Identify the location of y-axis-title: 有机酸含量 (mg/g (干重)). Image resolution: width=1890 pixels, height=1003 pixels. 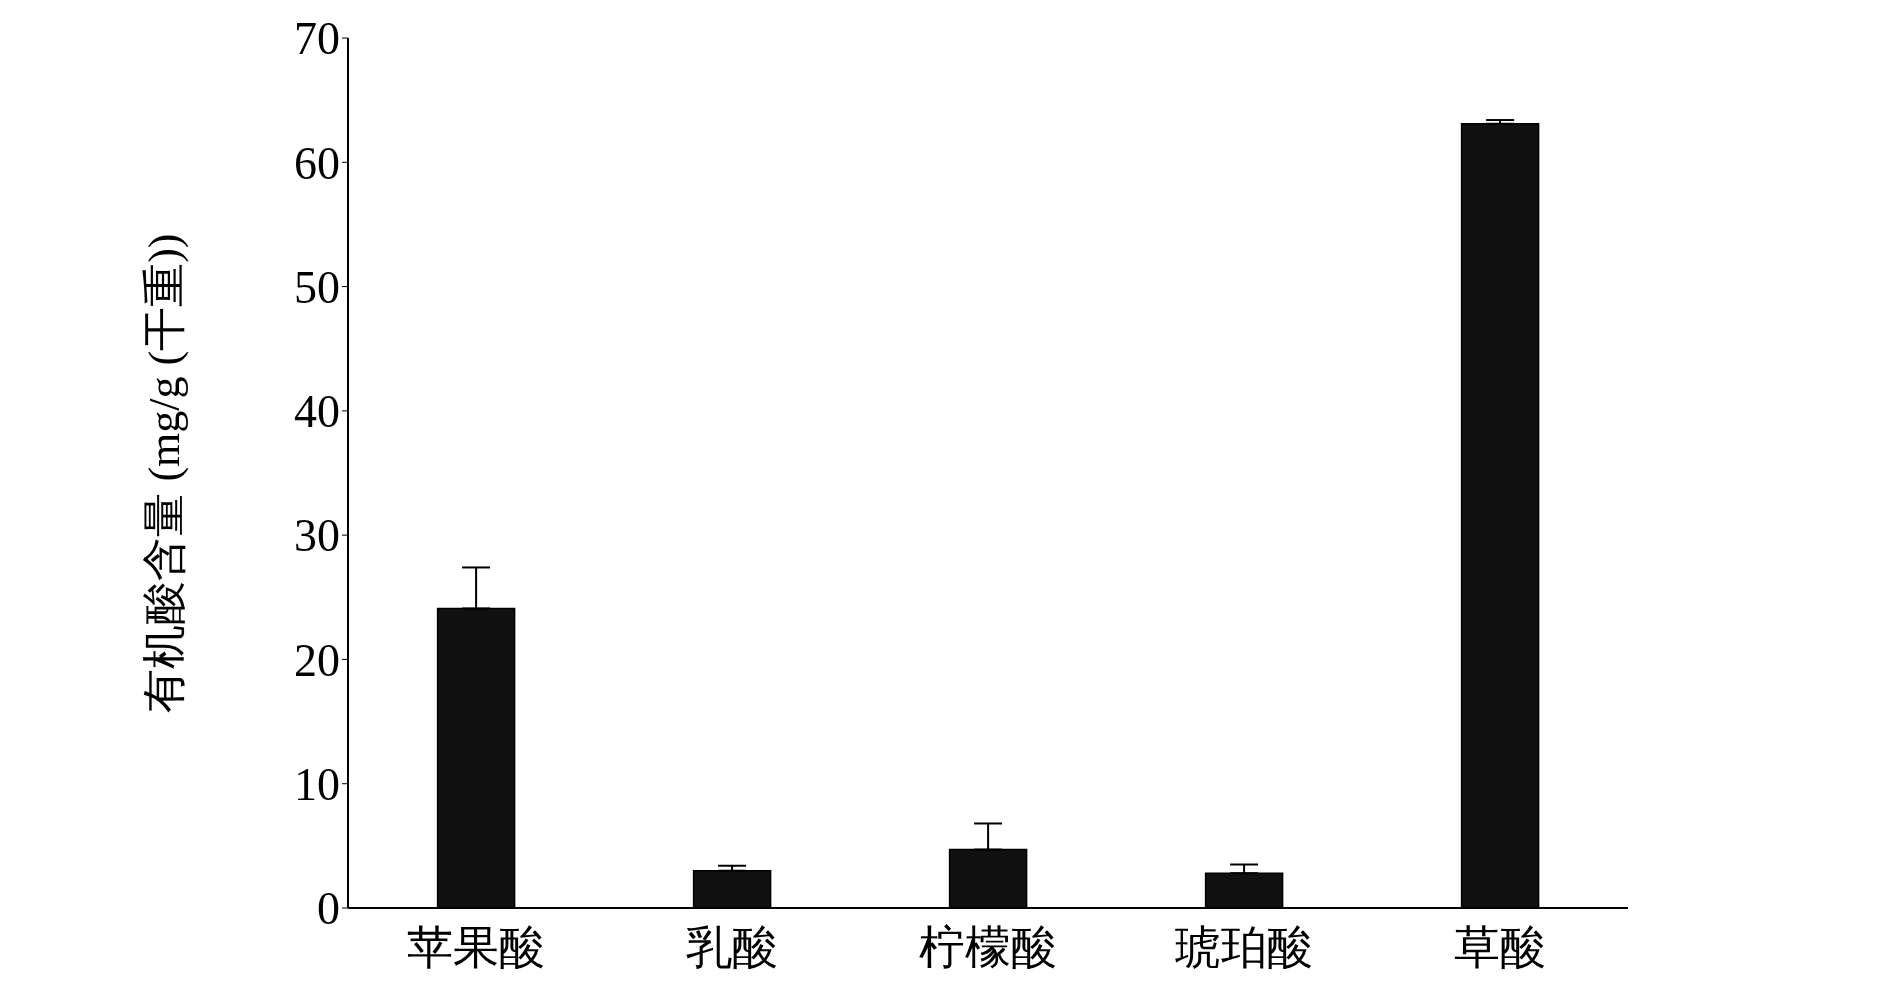
(164, 473).